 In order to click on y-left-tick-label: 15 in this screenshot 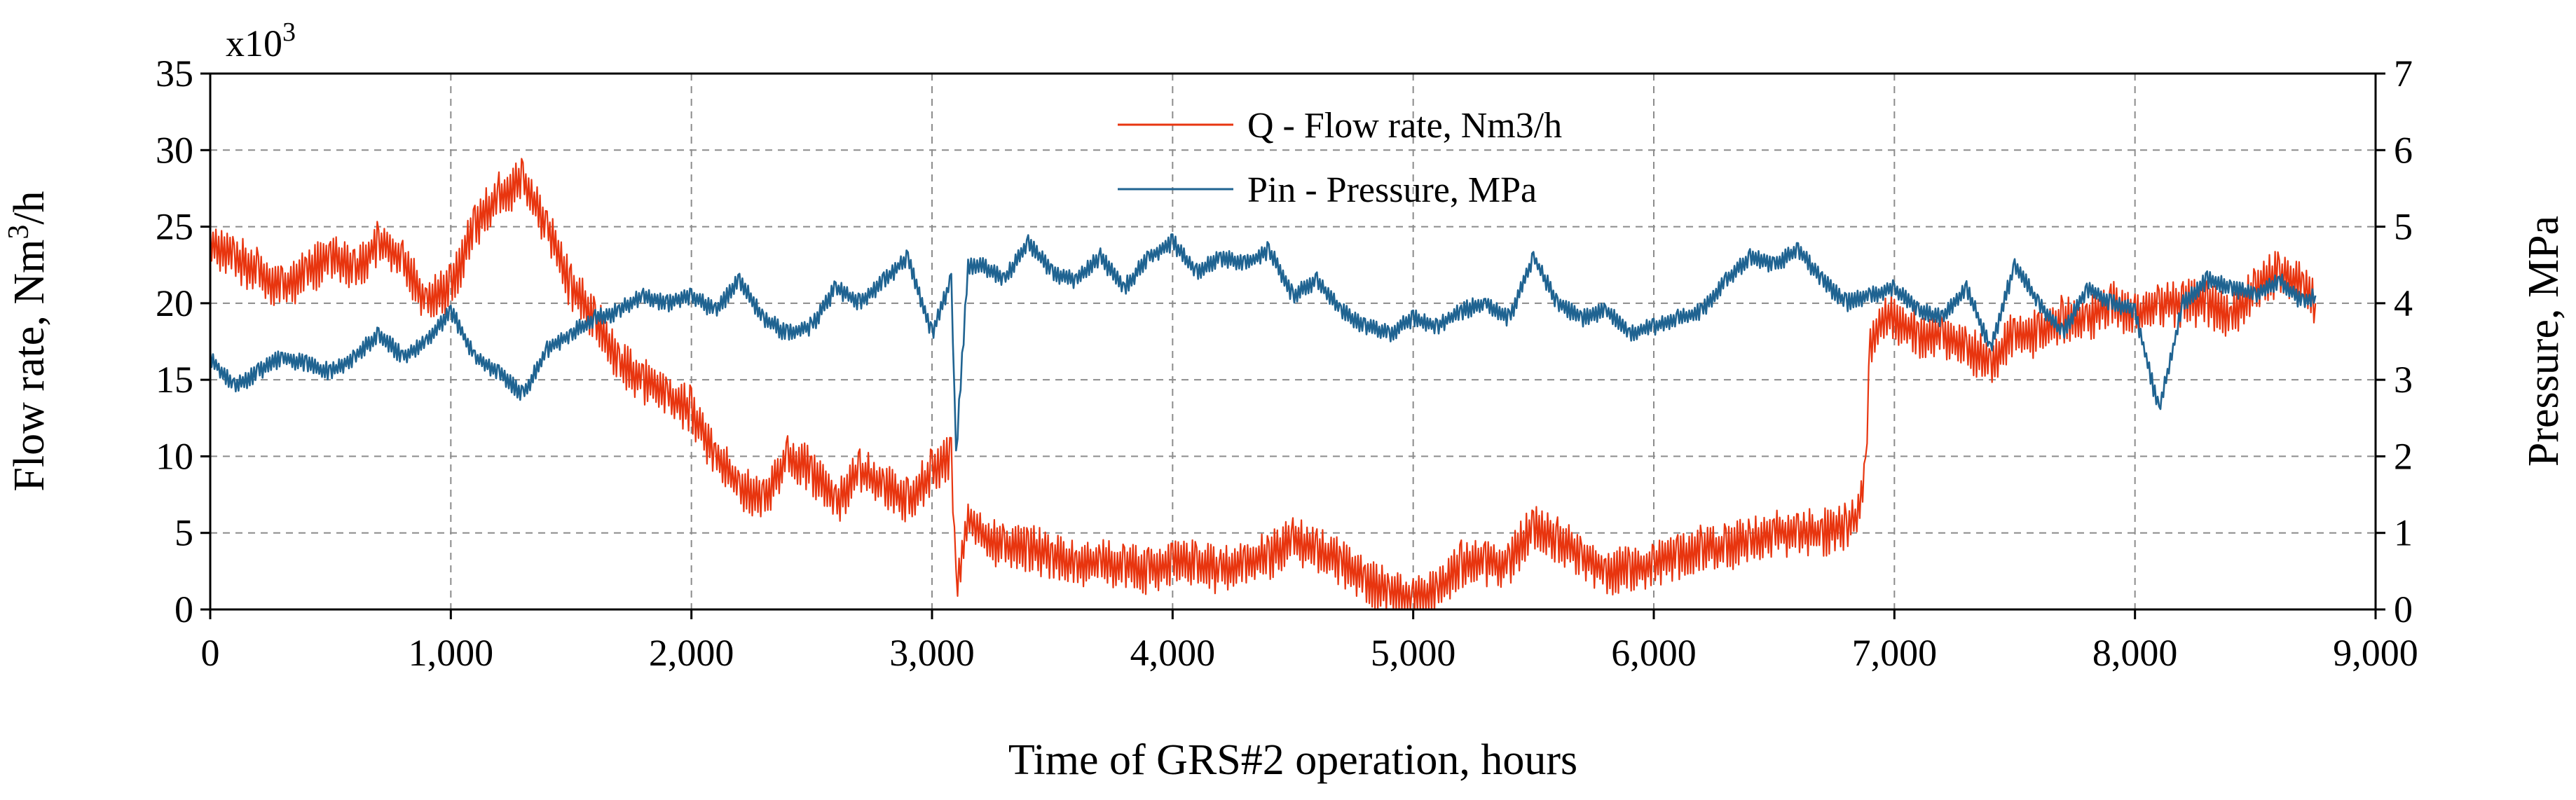, I will do `click(175, 380)`.